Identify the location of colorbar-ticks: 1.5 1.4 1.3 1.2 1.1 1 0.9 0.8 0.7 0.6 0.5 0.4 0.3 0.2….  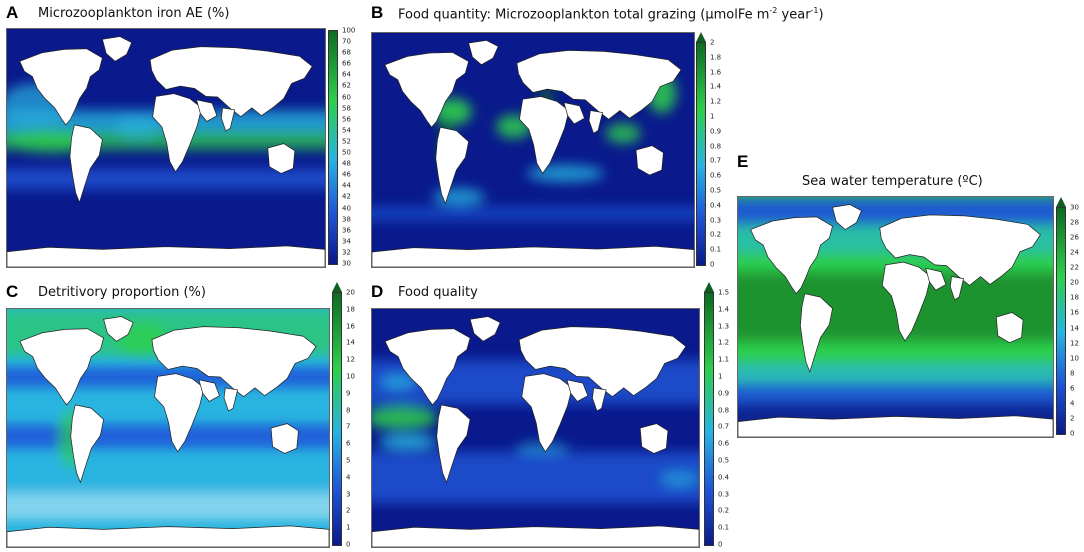
(731, 418).